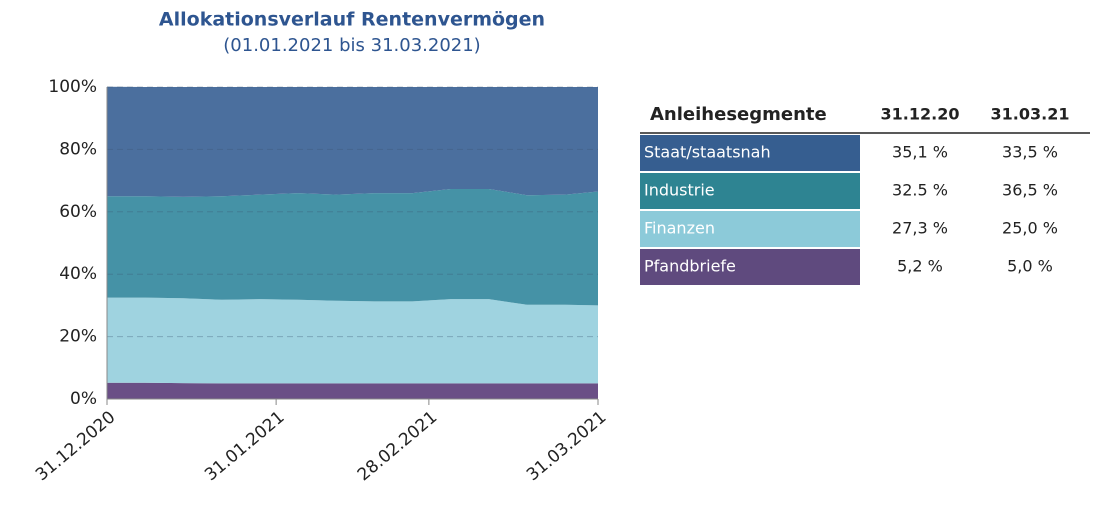  I want to click on y-tick-label: 0%, so click(83, 399).